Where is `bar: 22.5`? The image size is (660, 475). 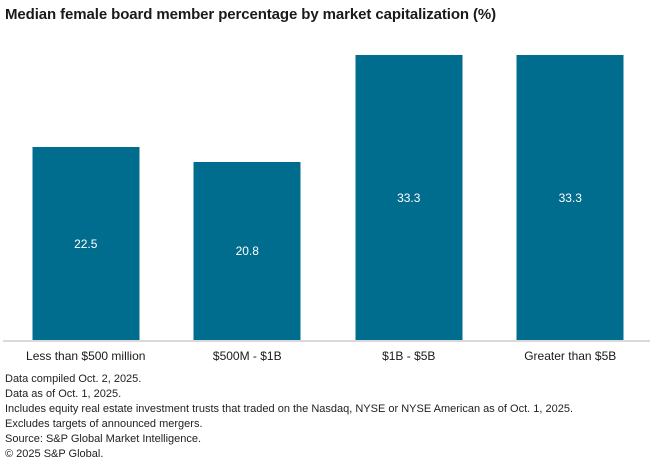 bar: 22.5 is located at coordinates (86, 243).